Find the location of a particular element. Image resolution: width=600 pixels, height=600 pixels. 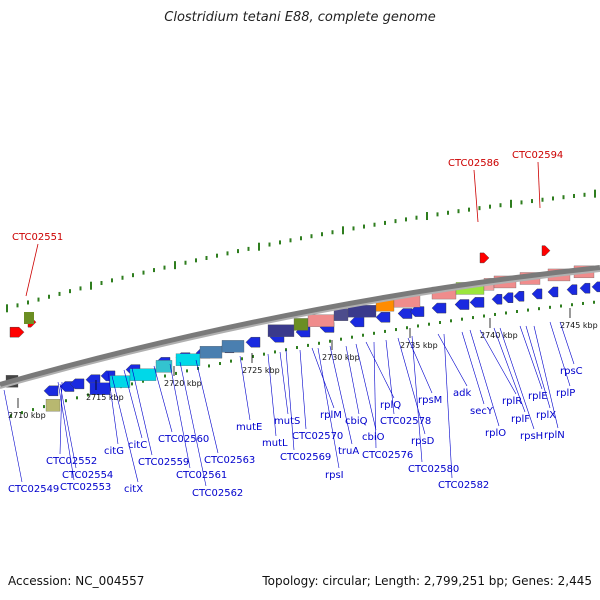

highlighted-gene-label: CTC02594 is located at coordinates (537, 155).